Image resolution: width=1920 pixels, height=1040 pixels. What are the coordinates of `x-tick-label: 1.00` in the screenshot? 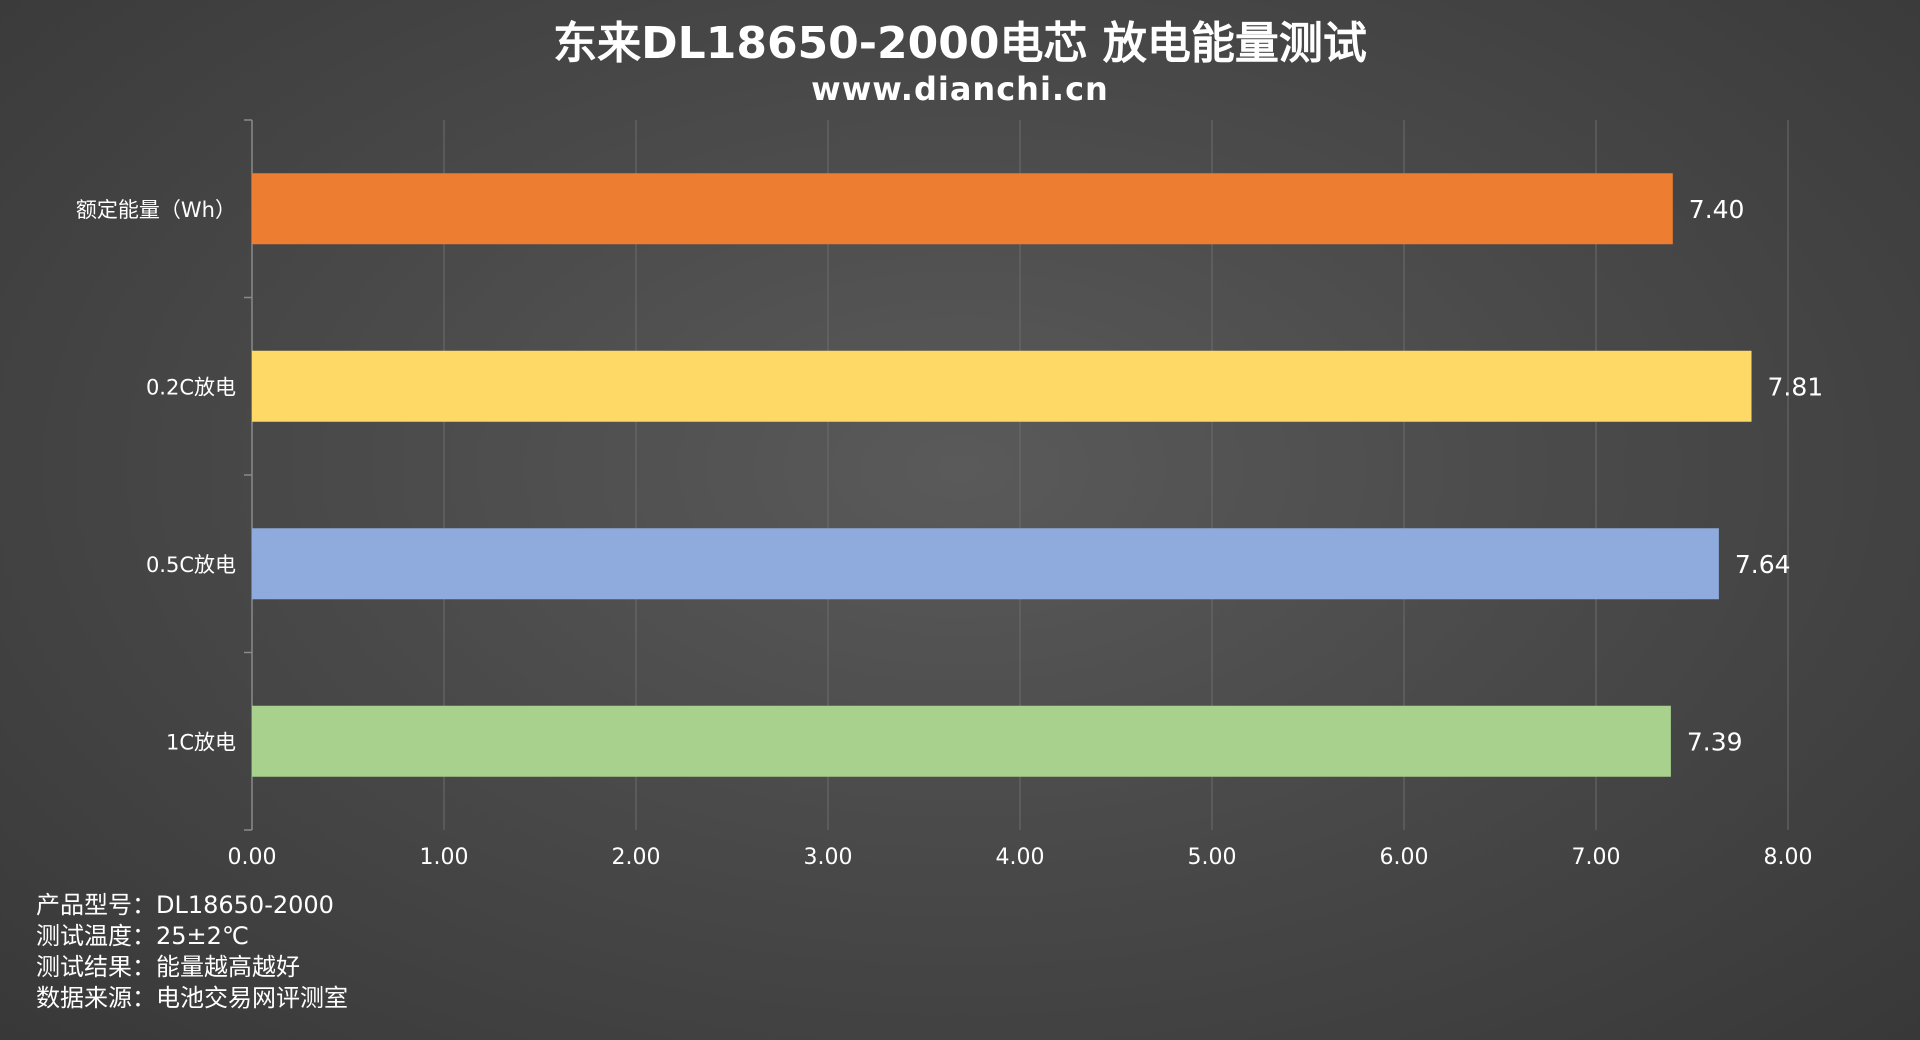 It's located at (444, 857).